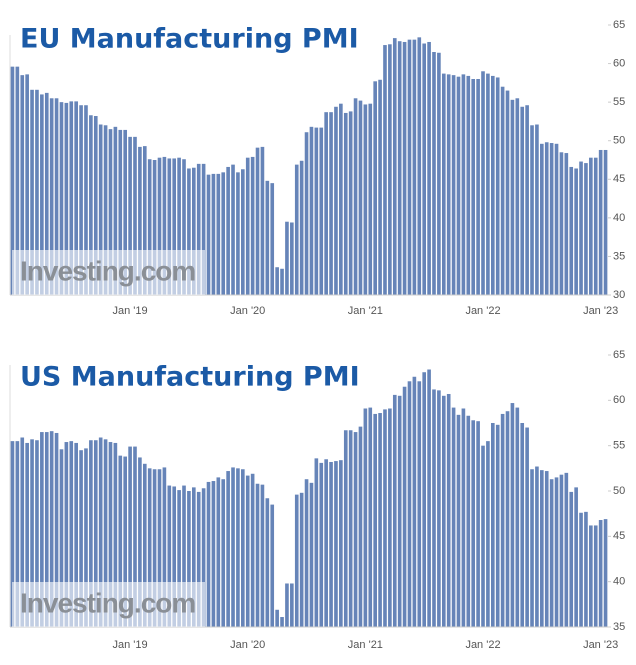 The image size is (636, 665). What do you see at coordinates (619, 491) in the screenshot?
I see `y-tick-label: 50` at bounding box center [619, 491].